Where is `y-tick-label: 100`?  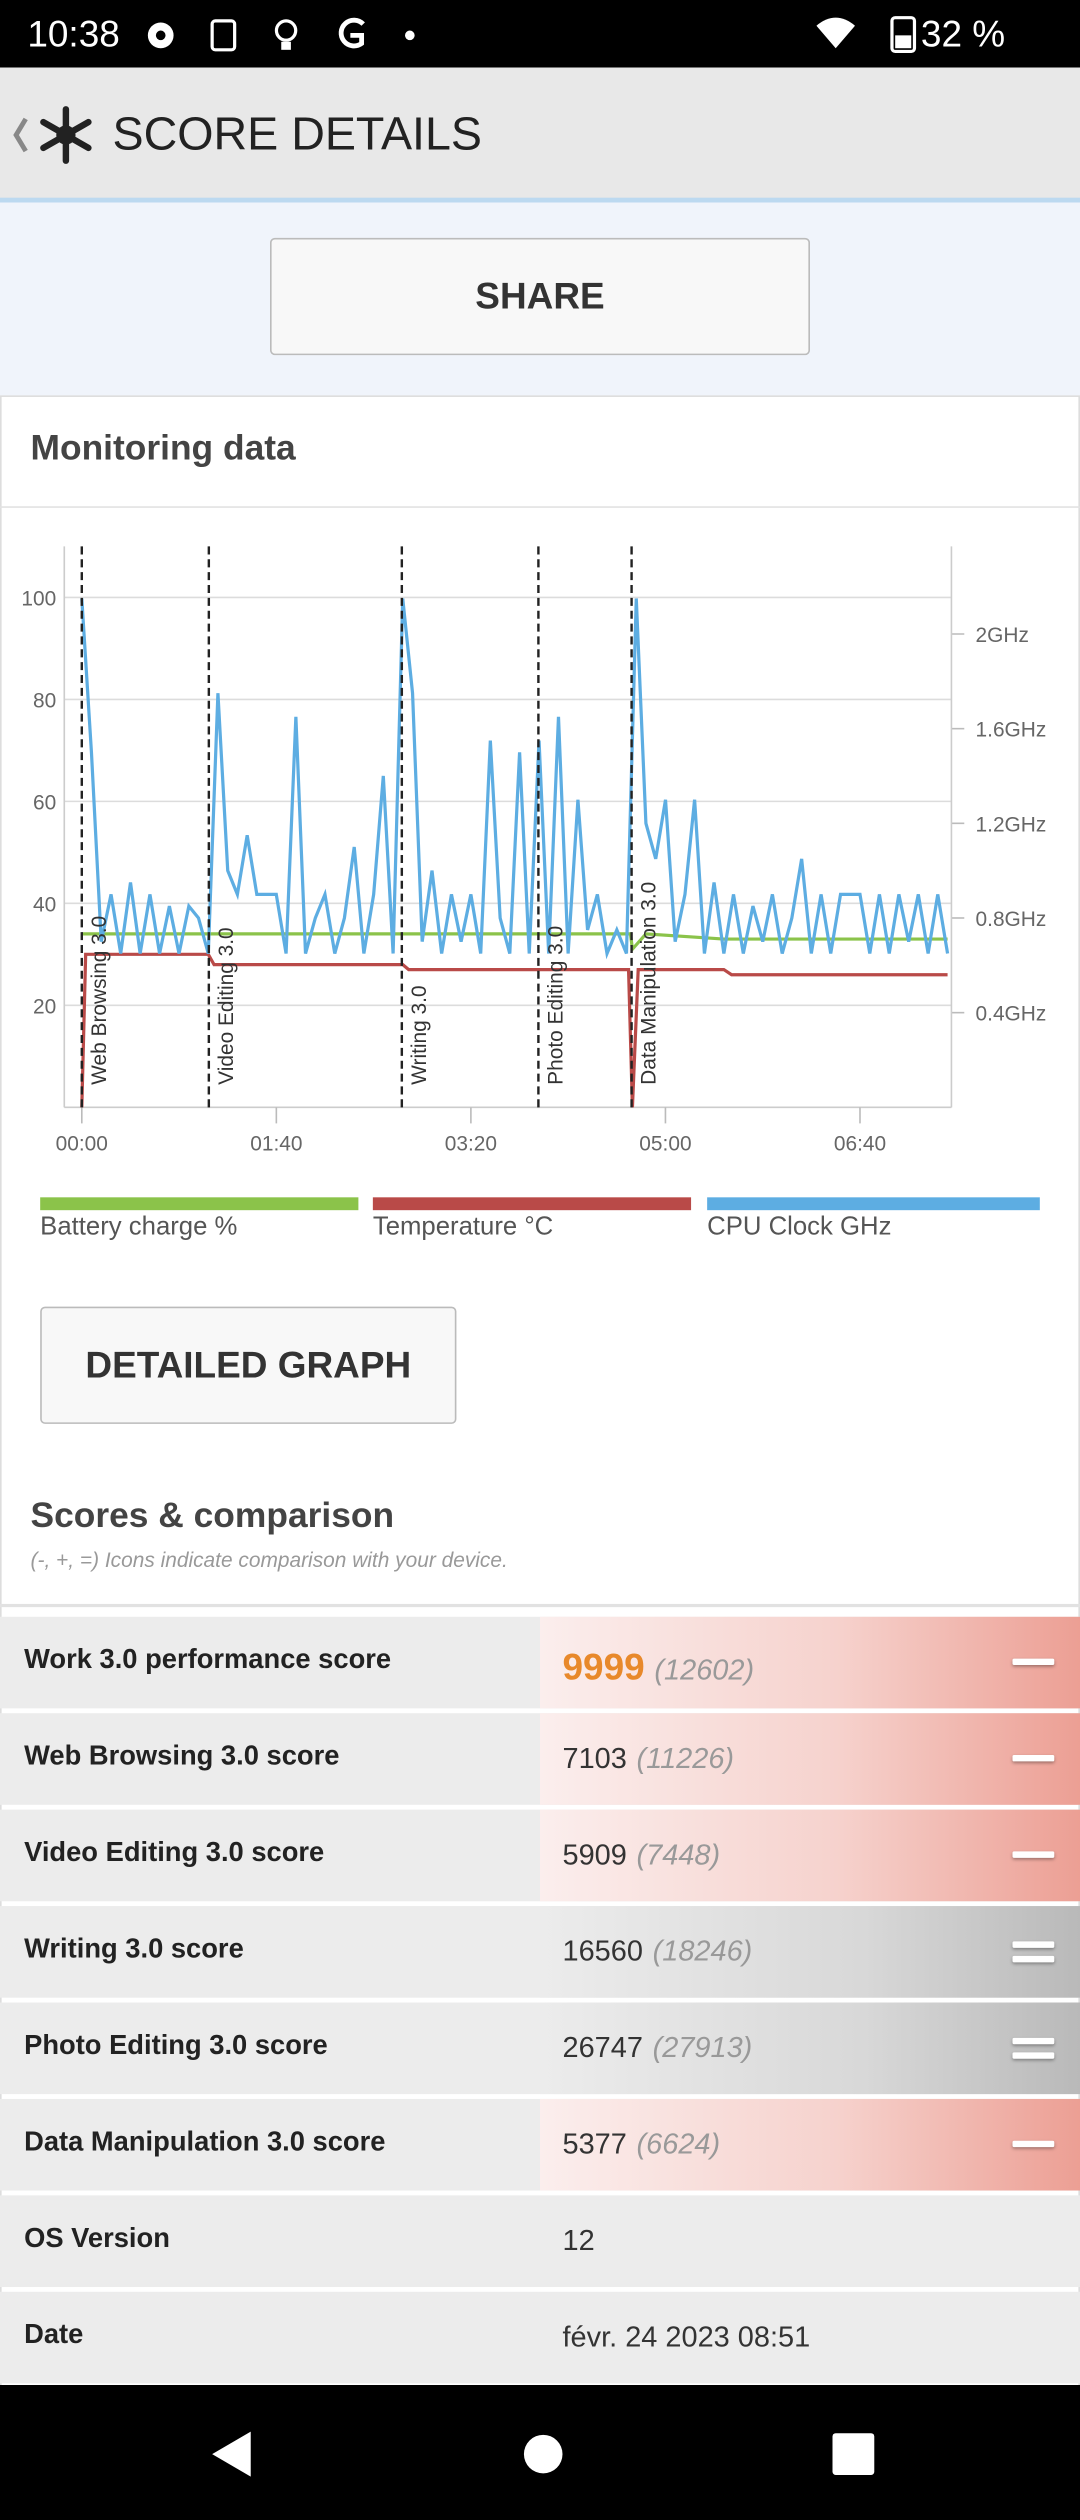
y-tick-label: 100 is located at coordinates (38, 598).